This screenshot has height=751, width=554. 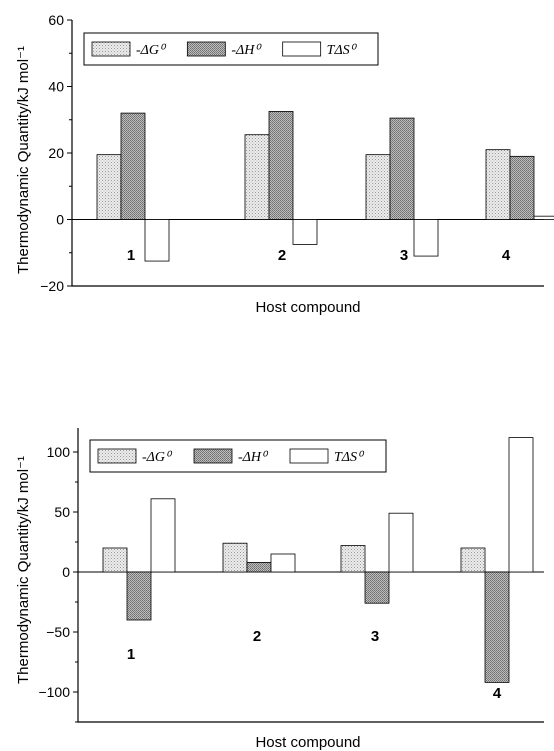 I want to click on y-tick-label: 20, so click(x=56, y=153).